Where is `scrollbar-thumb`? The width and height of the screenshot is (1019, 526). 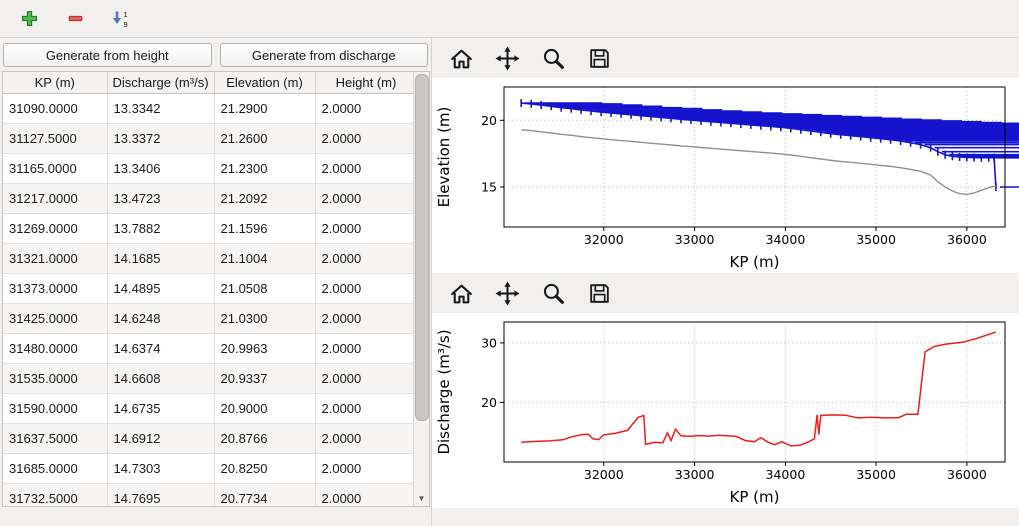 scrollbar-thumb is located at coordinates (422, 247).